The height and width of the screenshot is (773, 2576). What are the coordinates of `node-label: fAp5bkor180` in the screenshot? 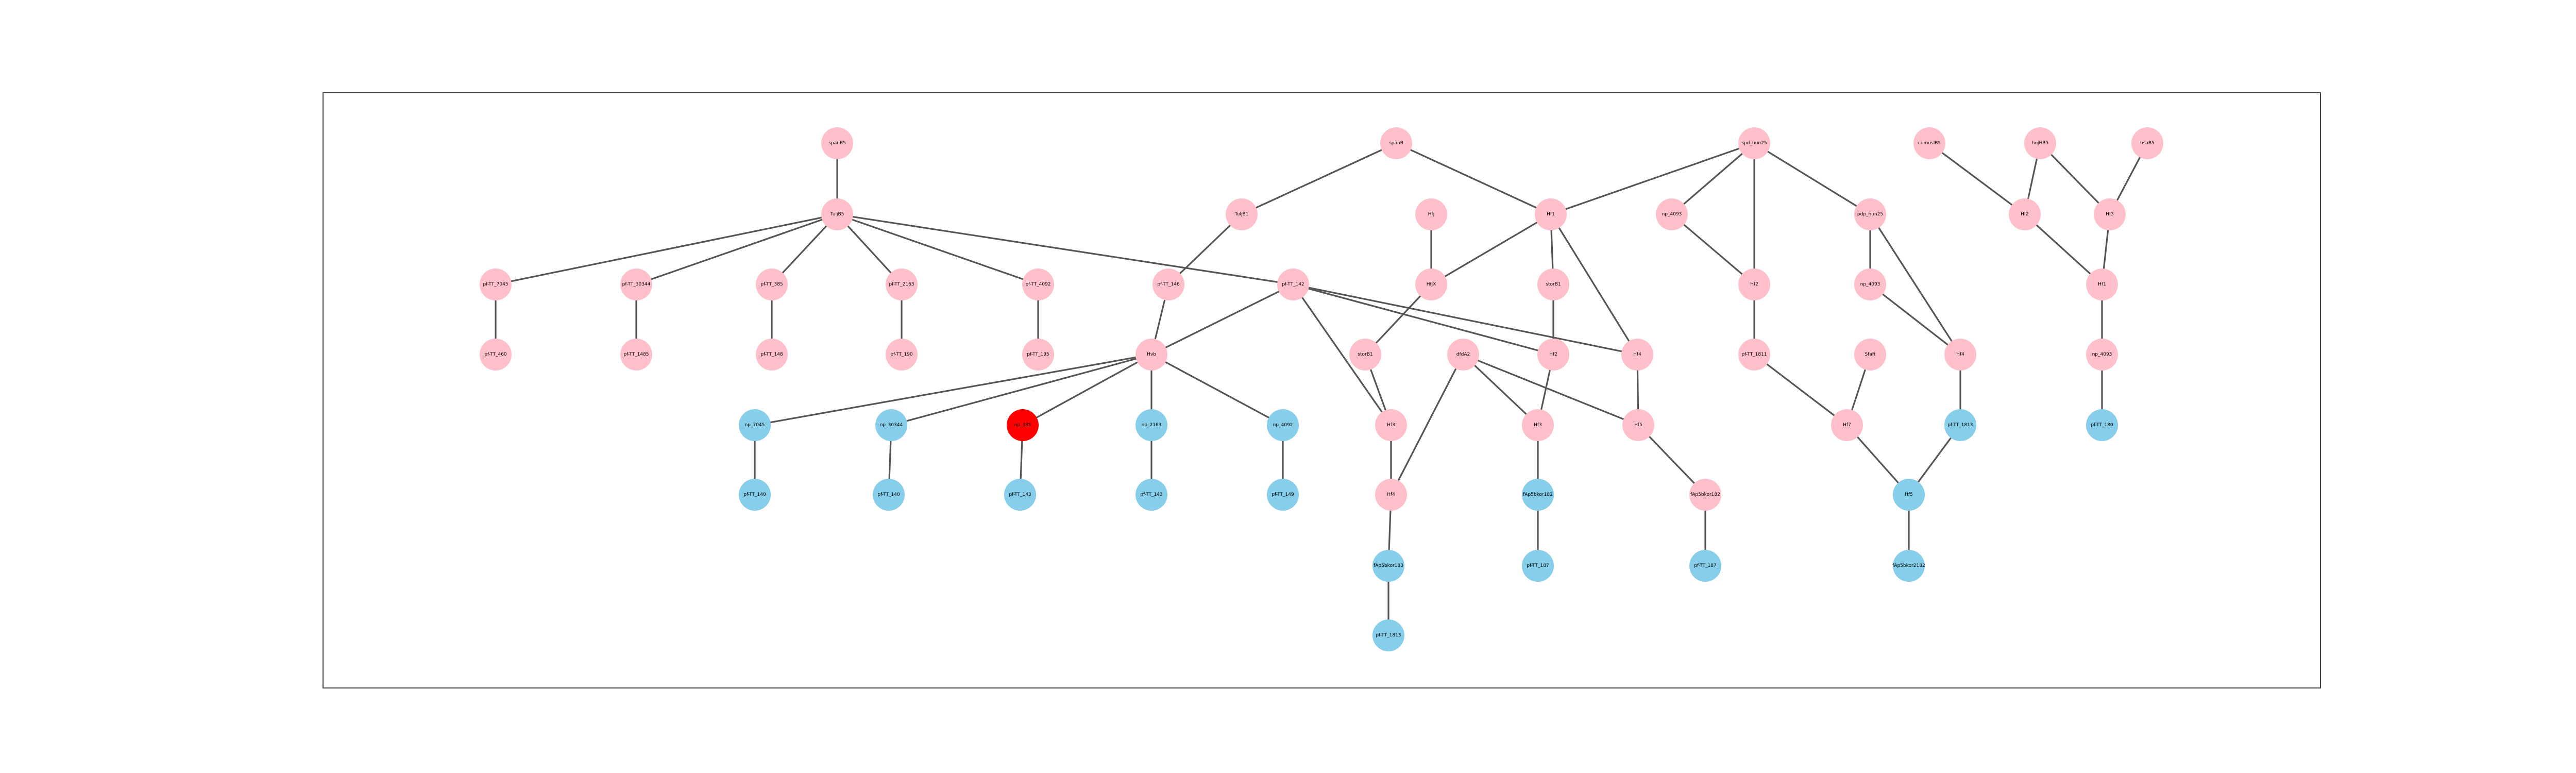 It's located at (1388, 565).